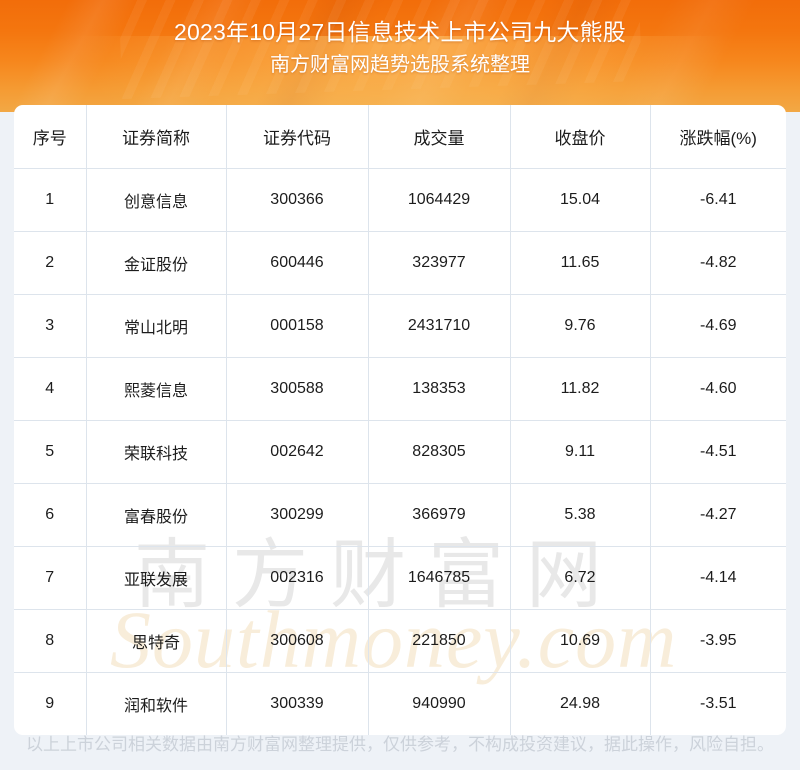 Image resolution: width=800 pixels, height=770 pixels. I want to click on cell-code: 300339, so click(297, 703).